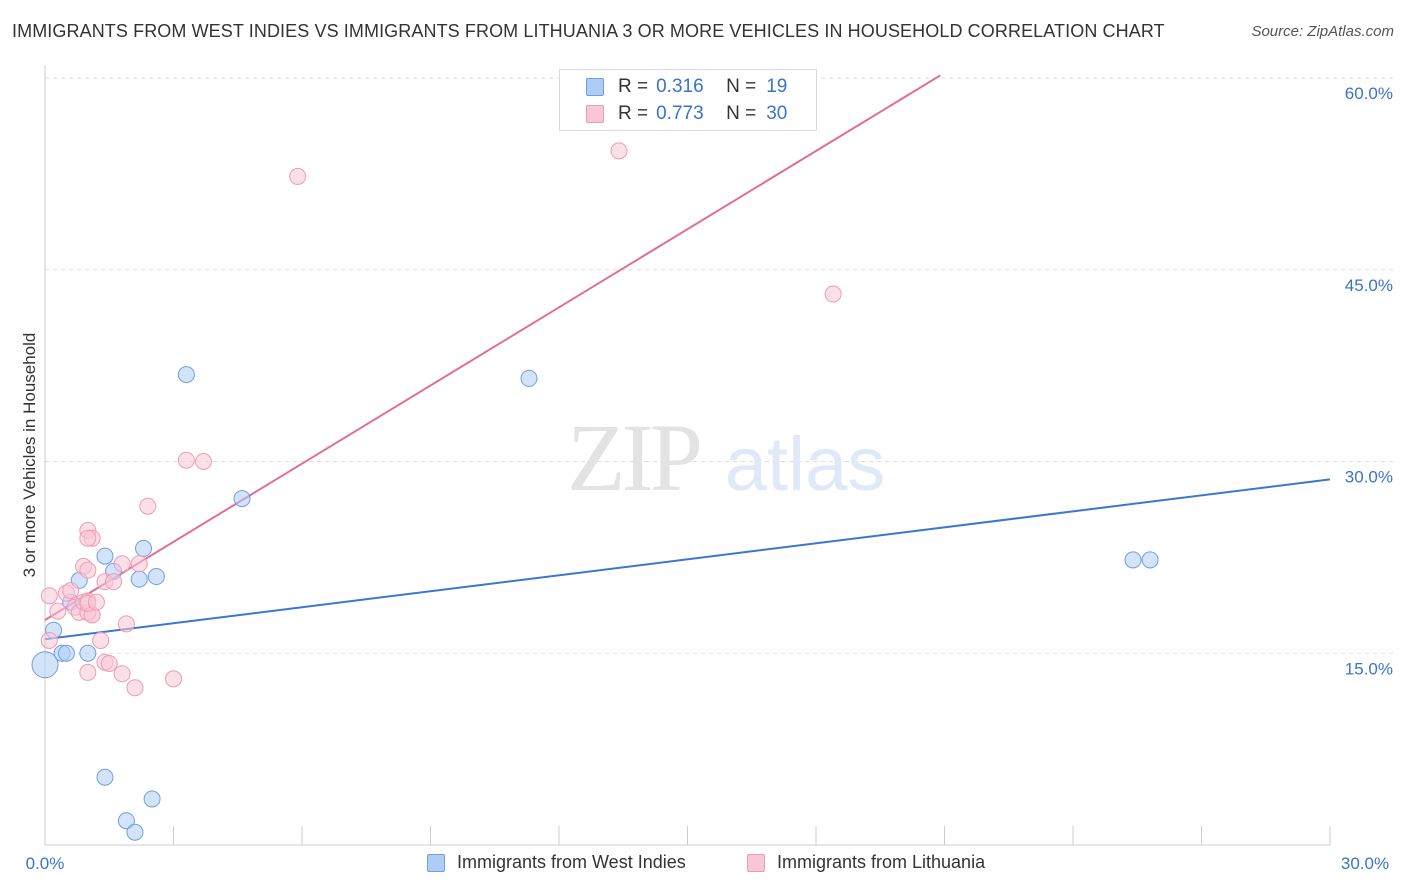 This screenshot has width=1406, height=892. I want to click on legend-n-value: 19, so click(777, 86).